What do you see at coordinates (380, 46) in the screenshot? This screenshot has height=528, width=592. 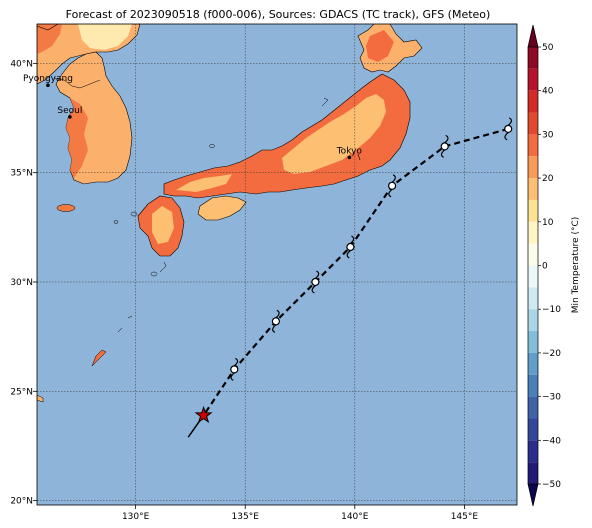 I see `hokkaido-warm` at bounding box center [380, 46].